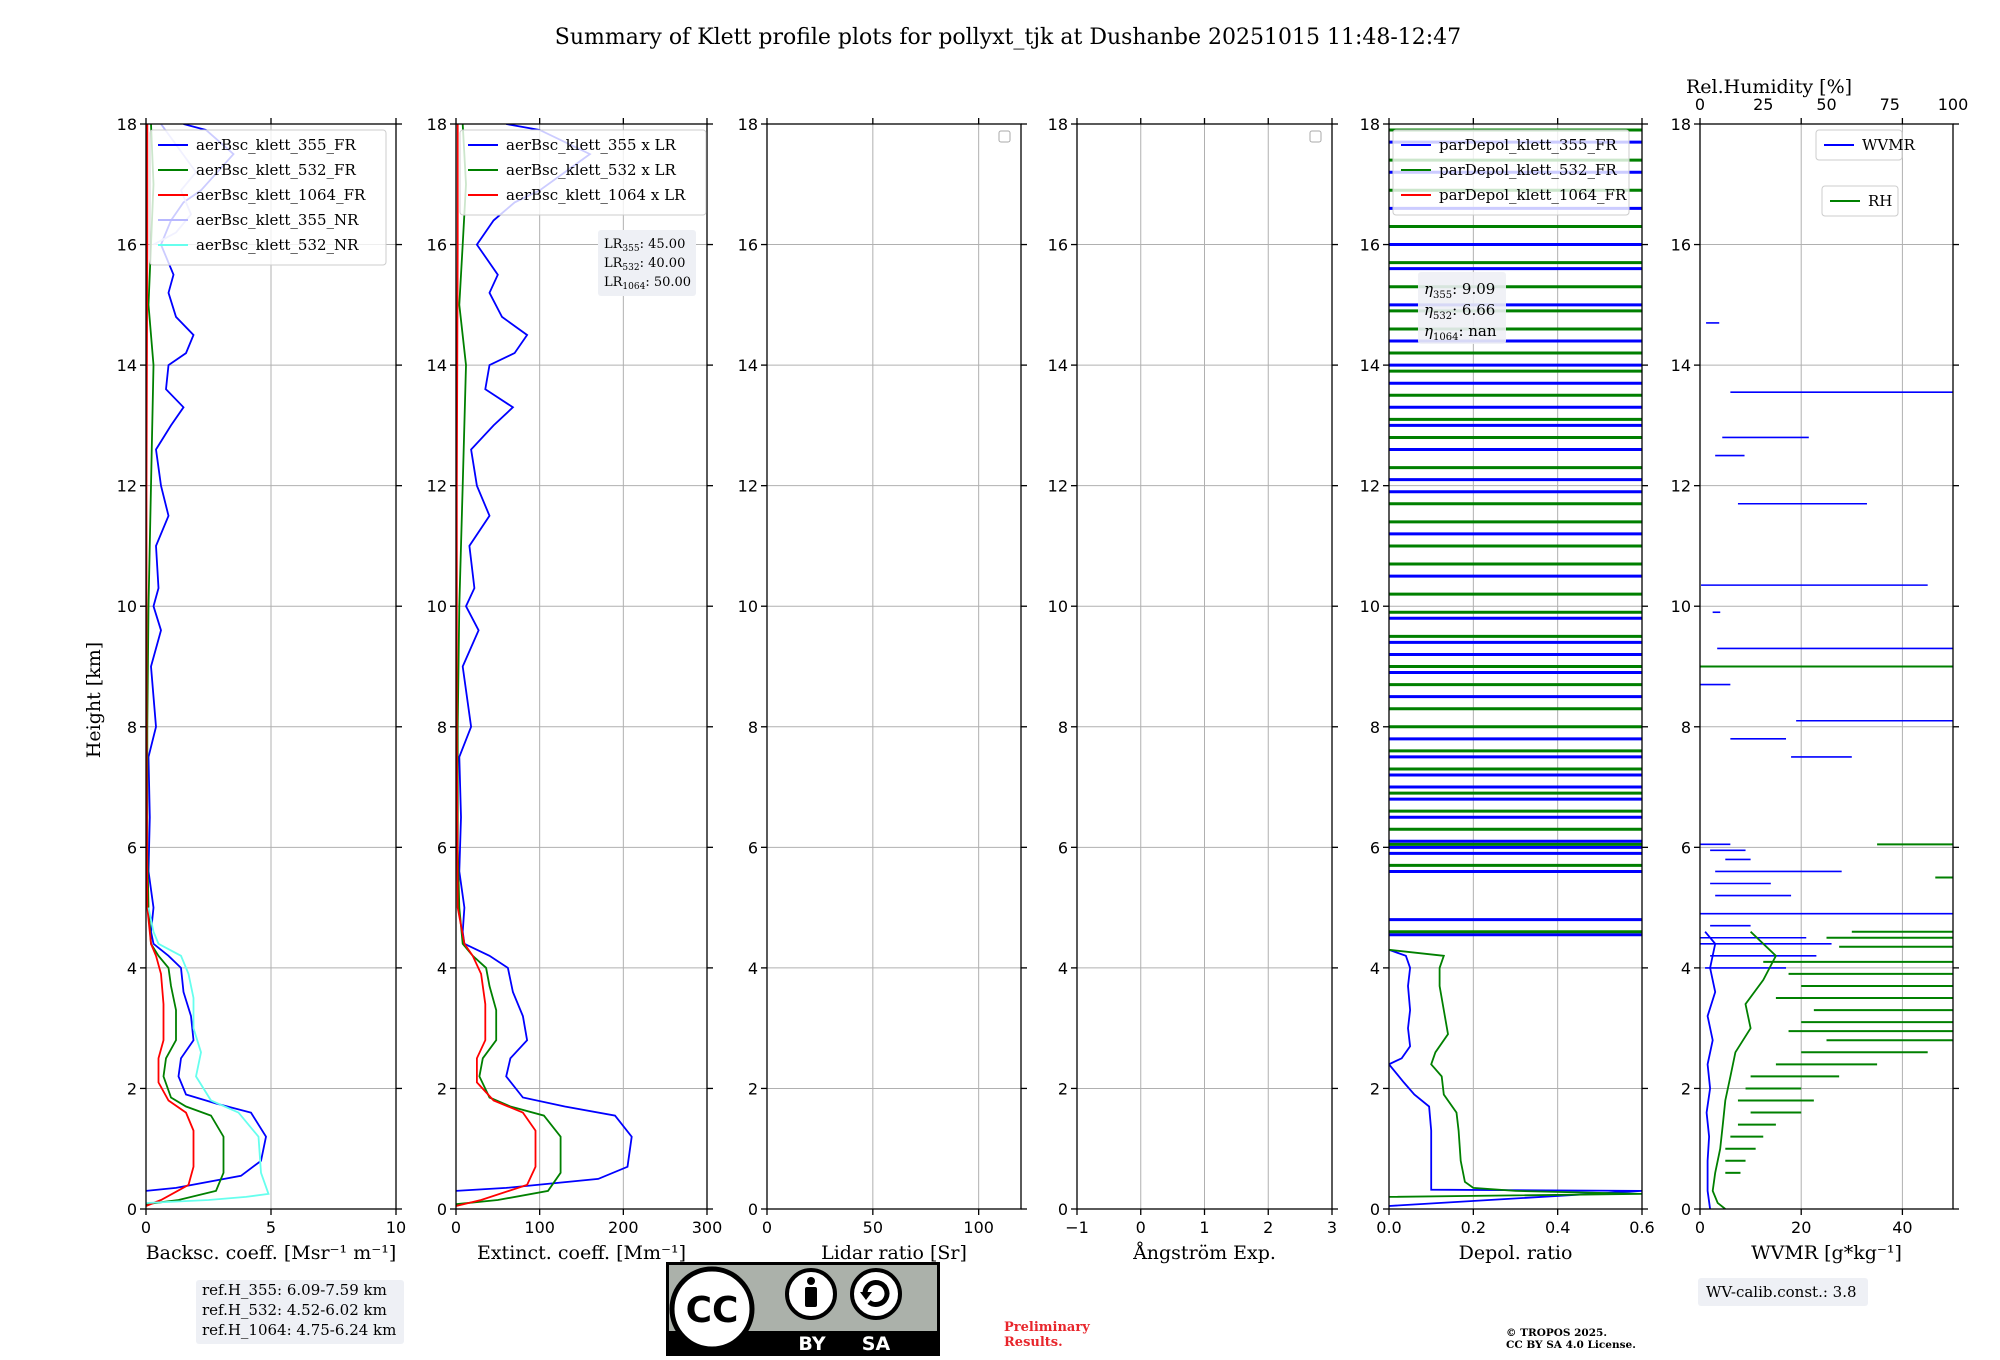 The image size is (2000, 1360). What do you see at coordinates (1763, 104) in the screenshot?
I see `rh-tick-label: 25` at bounding box center [1763, 104].